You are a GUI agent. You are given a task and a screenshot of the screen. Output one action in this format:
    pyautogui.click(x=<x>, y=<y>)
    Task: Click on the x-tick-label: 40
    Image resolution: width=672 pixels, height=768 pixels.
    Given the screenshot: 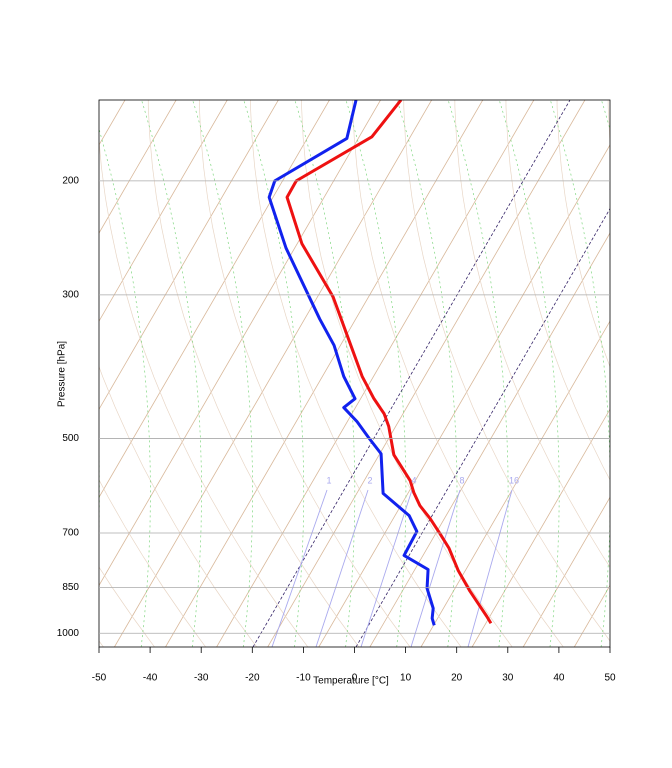 What is the action you would take?
    pyautogui.click(x=559, y=678)
    